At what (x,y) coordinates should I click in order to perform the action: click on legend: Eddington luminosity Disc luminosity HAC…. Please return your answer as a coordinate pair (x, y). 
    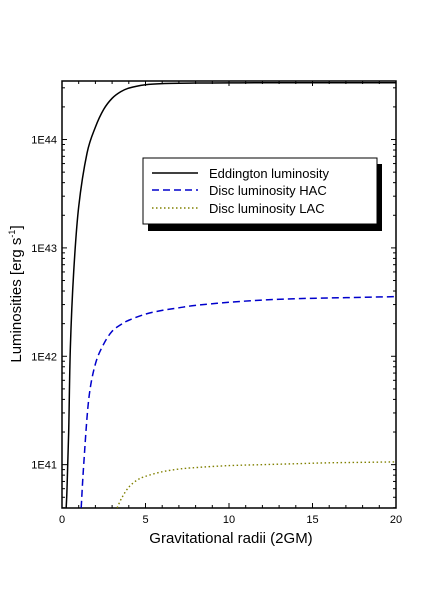
    Looking at the image, I should click on (262, 194).